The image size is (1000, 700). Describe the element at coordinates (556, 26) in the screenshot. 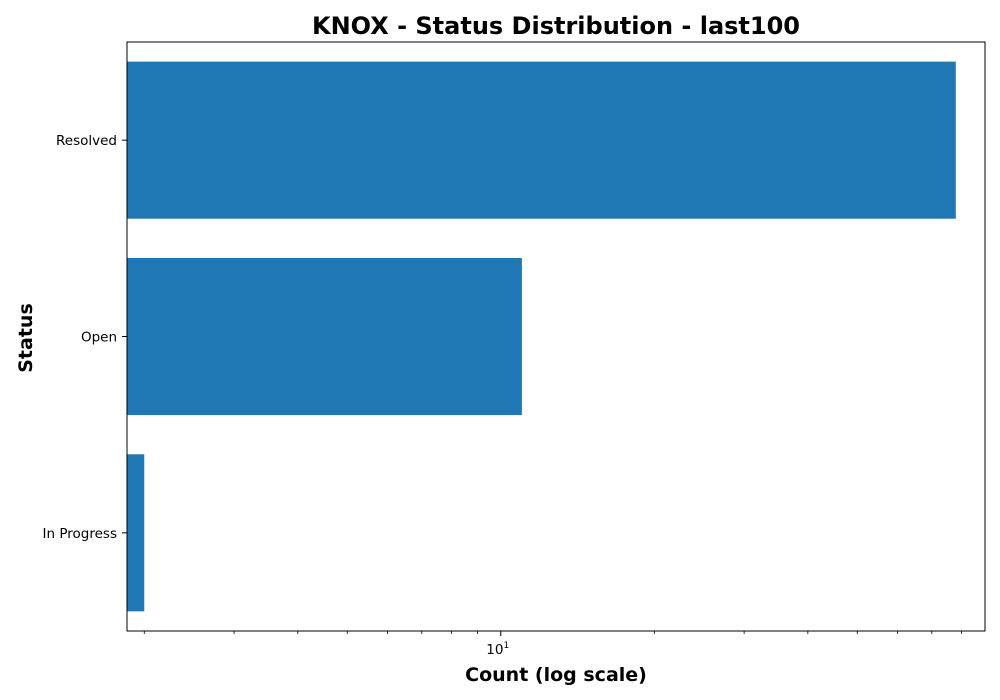

I see `chart-title: KNOX - Status Distribution - last100` at that location.